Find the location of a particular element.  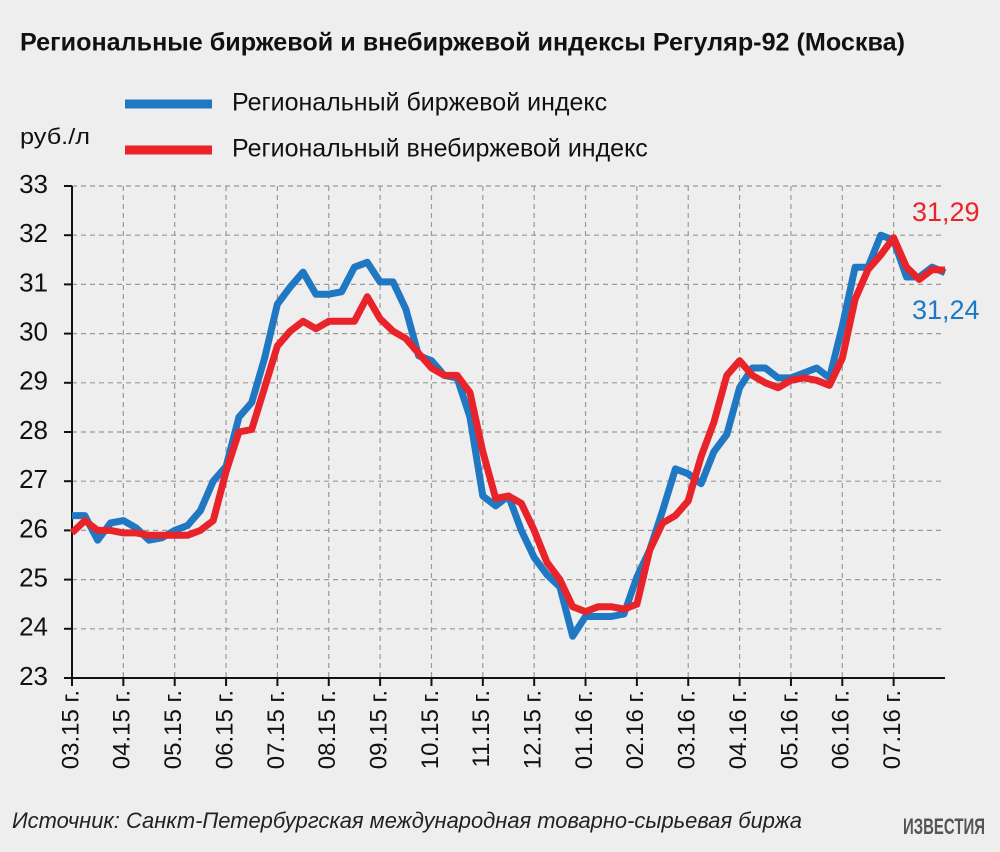

y-tick-label: 31 is located at coordinates (33, 282).